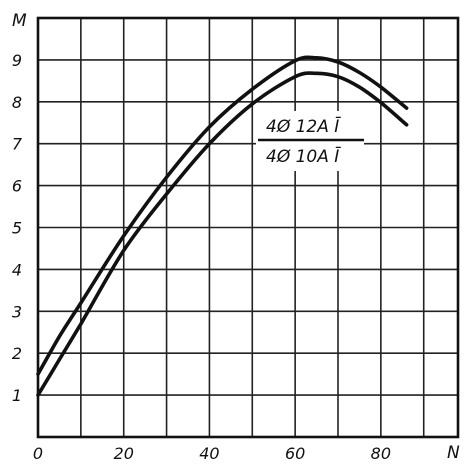 The width and height of the screenshot is (473, 469). What do you see at coordinates (209, 453) in the screenshot?
I see `x-tick-label: 40` at bounding box center [209, 453].